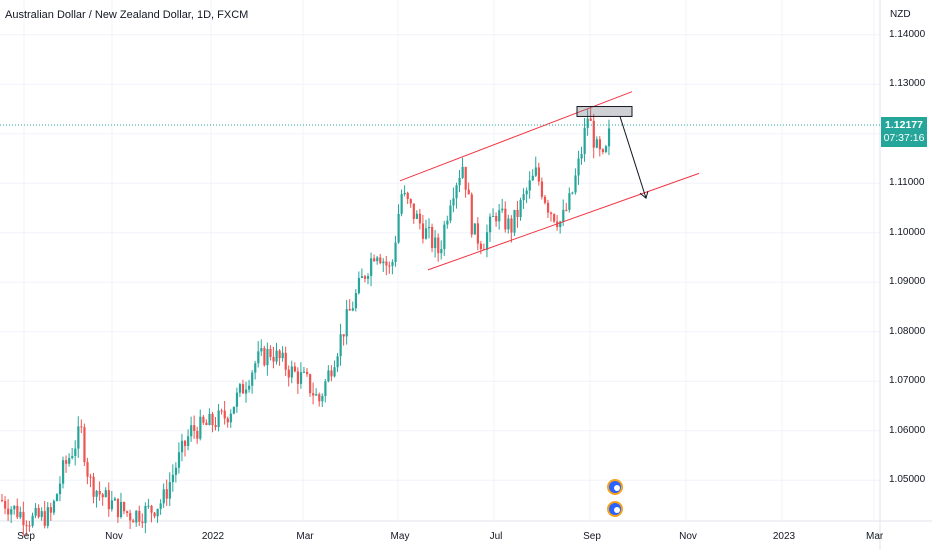 The width and height of the screenshot is (932, 555). I want to click on time-tick-label: Sep, so click(26, 536).